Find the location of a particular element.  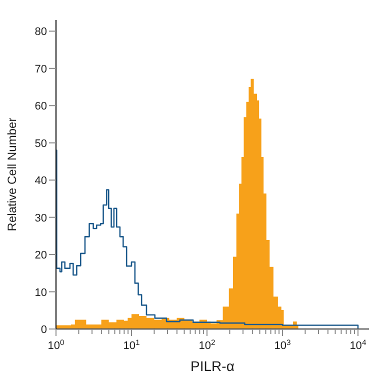

y-tick-label: 40 is located at coordinates (40, 181).